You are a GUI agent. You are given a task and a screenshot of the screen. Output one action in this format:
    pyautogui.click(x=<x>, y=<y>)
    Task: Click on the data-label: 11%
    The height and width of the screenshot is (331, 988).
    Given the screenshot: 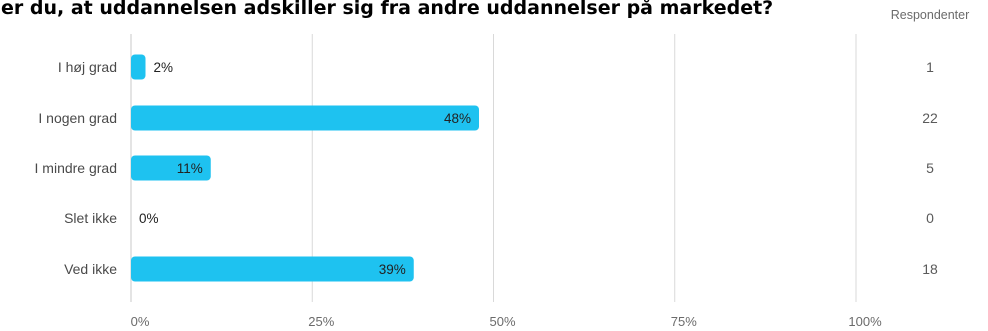 What is the action you would take?
    pyautogui.click(x=190, y=168)
    